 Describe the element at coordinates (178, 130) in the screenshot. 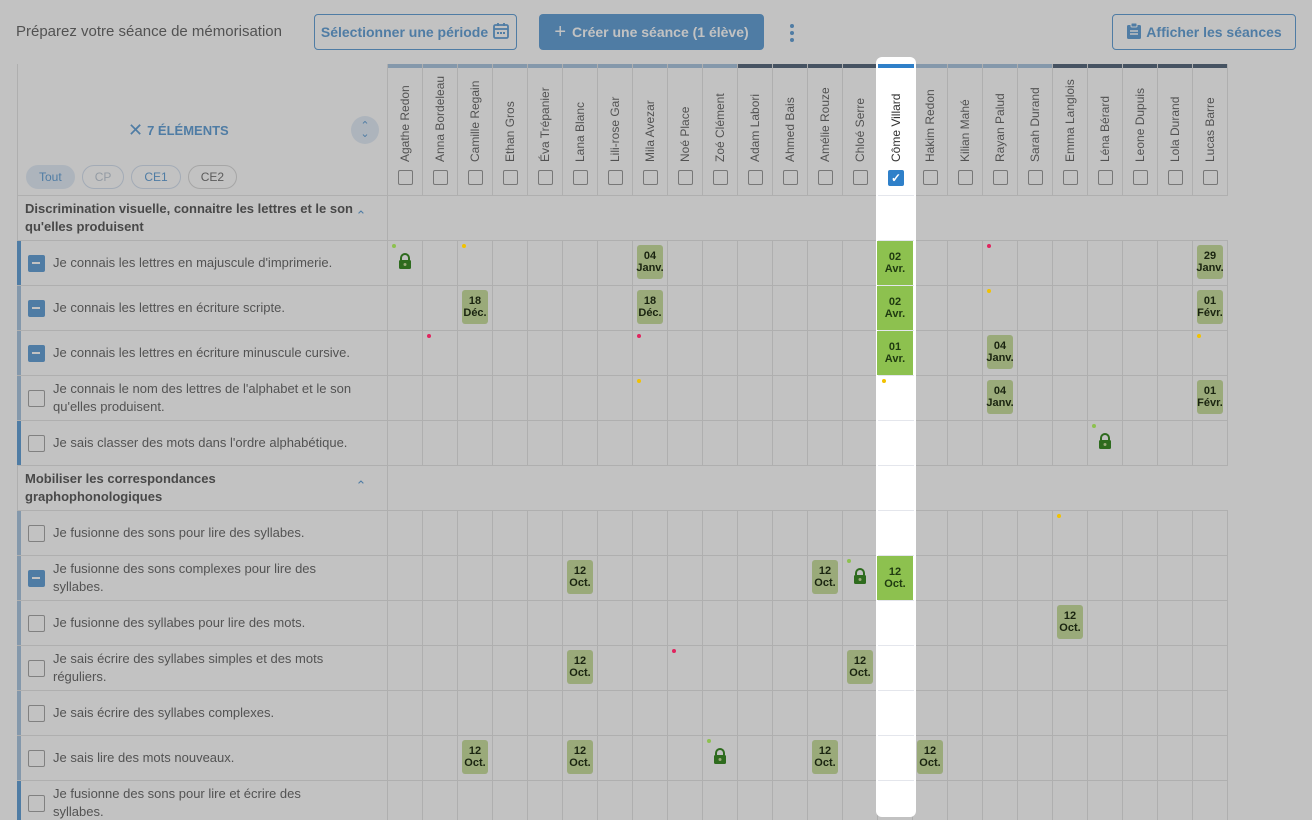

I see `clear-selection-button: ✕ 7 ÉLÉMENTS` at that location.